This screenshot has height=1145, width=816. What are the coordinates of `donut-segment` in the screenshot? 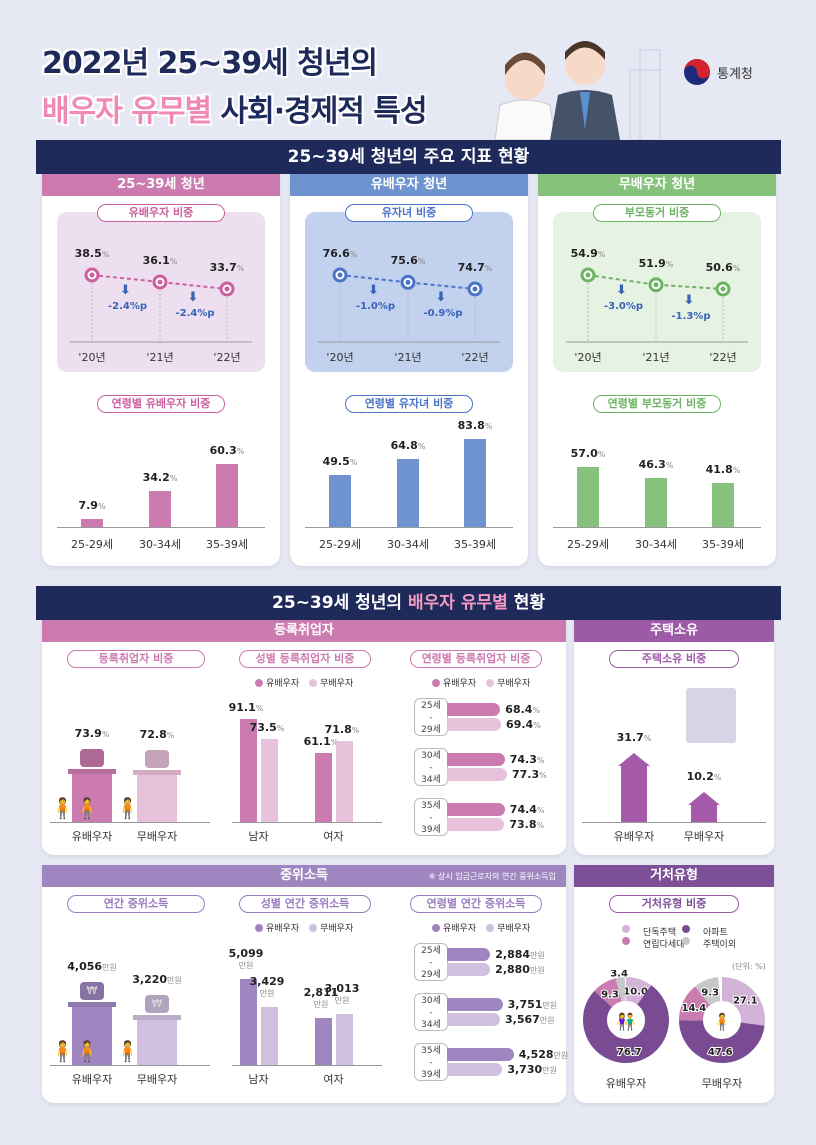 It's located at (626, 1020).